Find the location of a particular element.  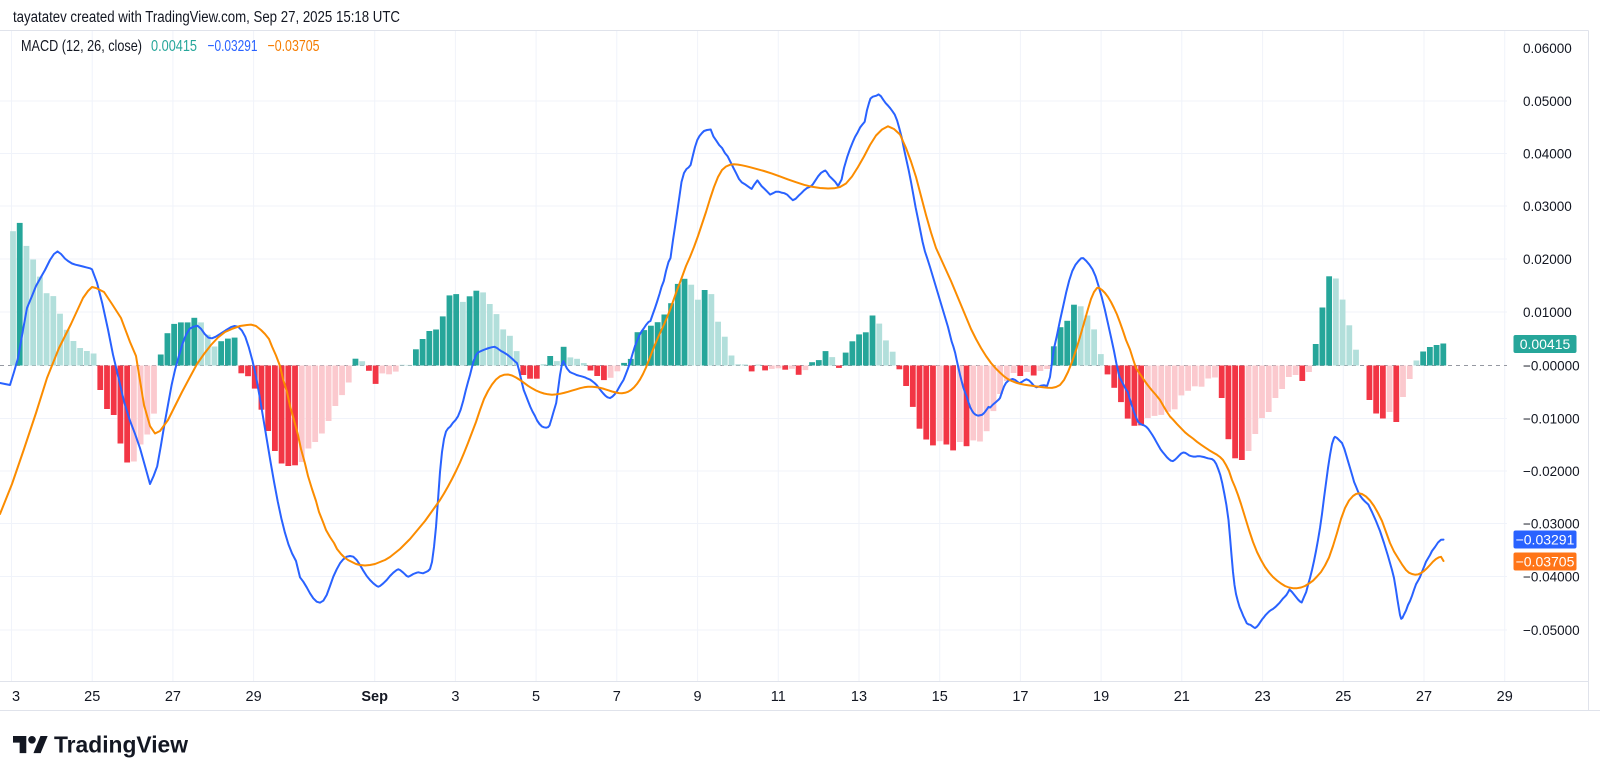

svg-text: −0.03000 is located at coordinates (1551, 523).